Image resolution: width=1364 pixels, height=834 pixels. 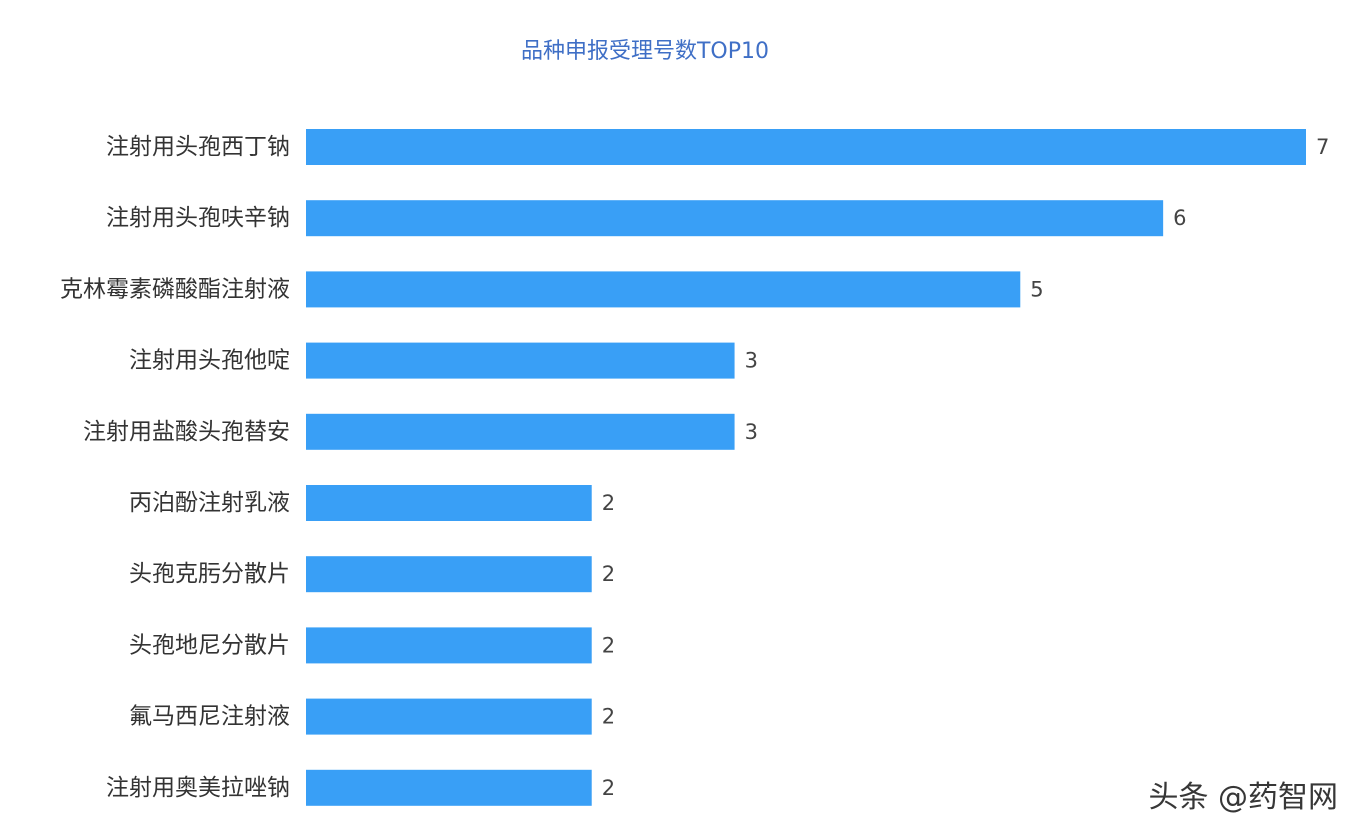 What do you see at coordinates (209, 503) in the screenshot?
I see `category-label: 丙泊酚注射乳液` at bounding box center [209, 503].